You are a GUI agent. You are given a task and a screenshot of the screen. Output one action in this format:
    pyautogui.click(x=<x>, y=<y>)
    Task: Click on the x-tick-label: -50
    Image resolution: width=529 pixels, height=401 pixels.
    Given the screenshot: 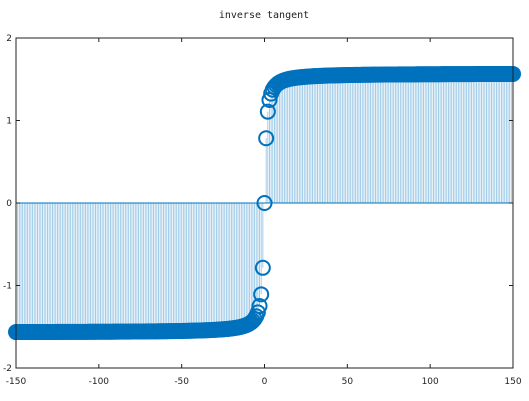 What is the action you would take?
    pyautogui.click(x=181, y=382)
    